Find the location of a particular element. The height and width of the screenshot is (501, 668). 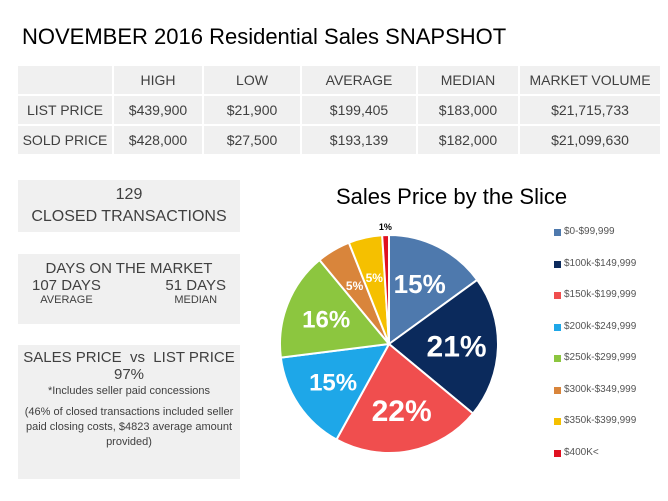

legend-item: $0-$99,999 is located at coordinates (595, 242).